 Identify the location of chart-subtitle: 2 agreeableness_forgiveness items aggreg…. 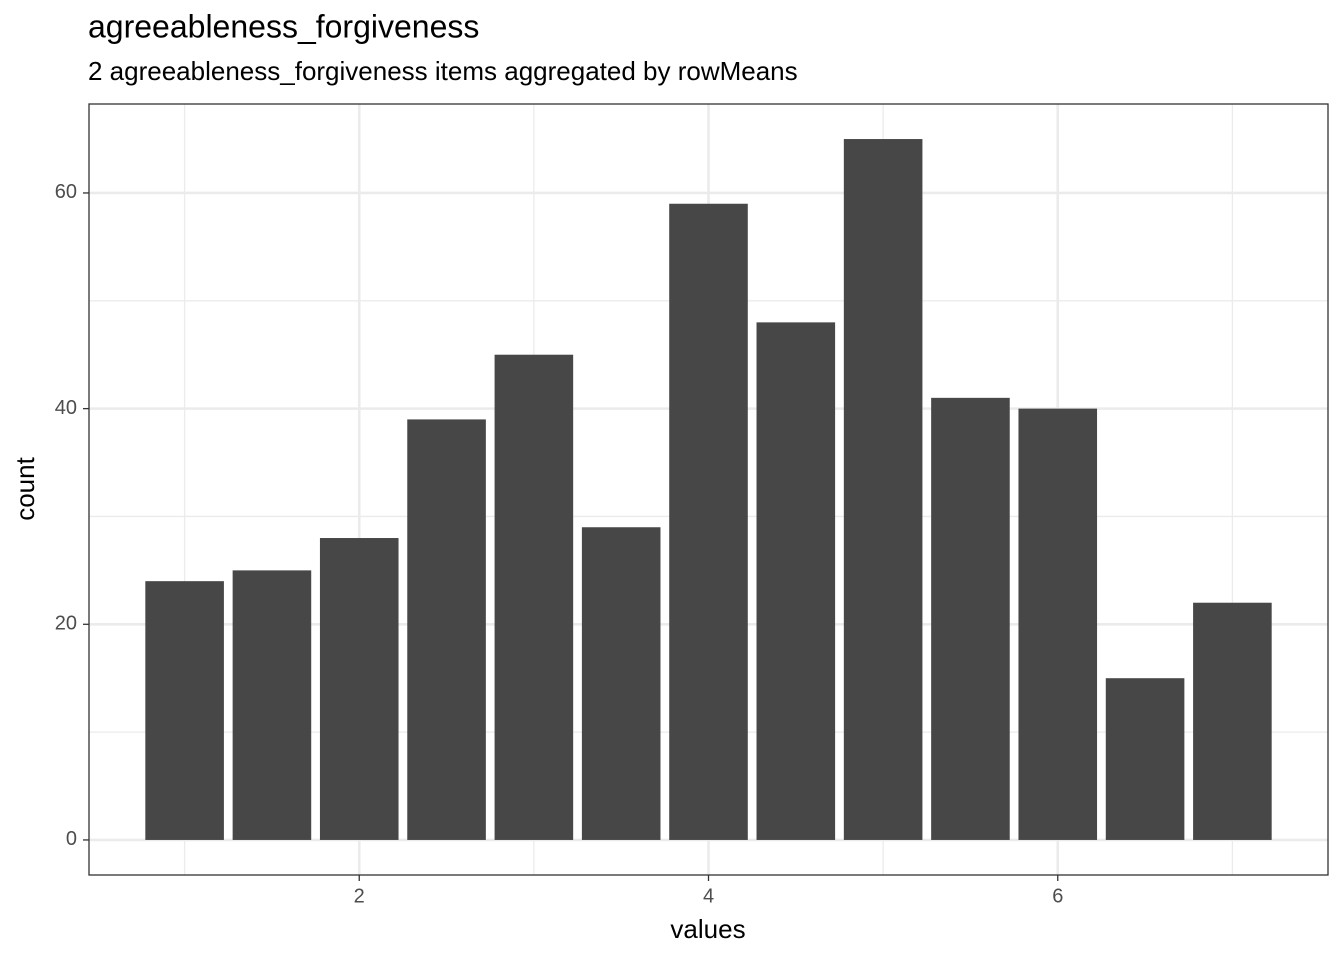
(443, 71).